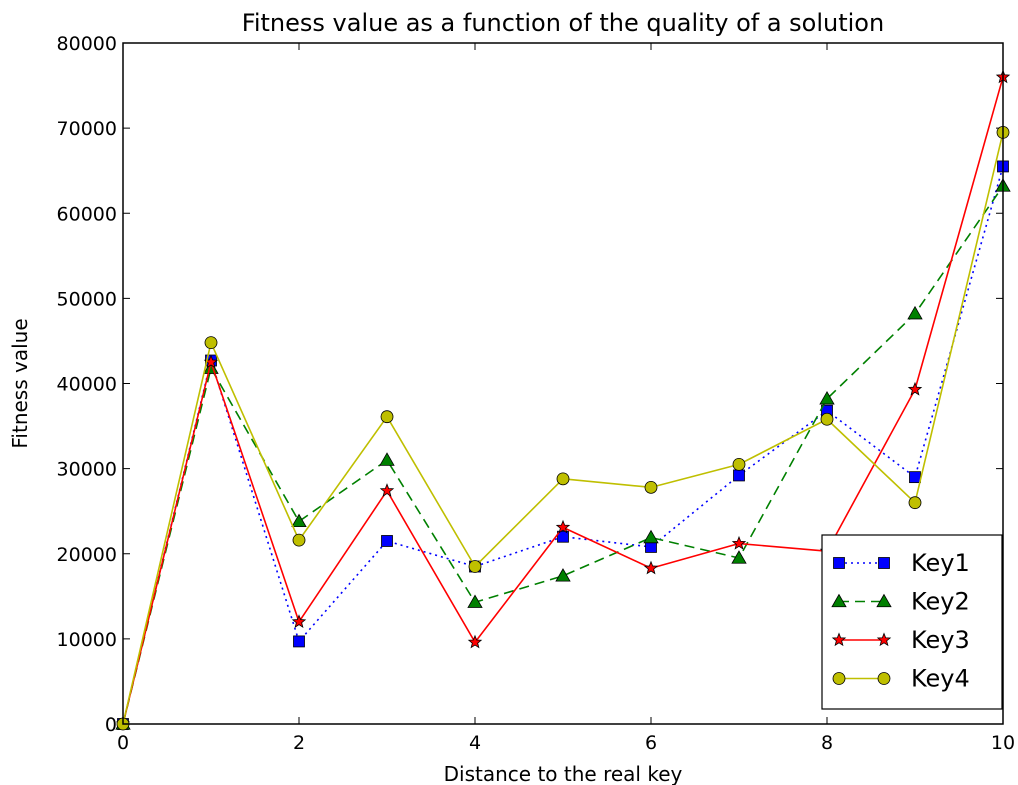 This screenshot has height=785, width=1018. I want to click on y-tick-label: 0, so click(111, 725).